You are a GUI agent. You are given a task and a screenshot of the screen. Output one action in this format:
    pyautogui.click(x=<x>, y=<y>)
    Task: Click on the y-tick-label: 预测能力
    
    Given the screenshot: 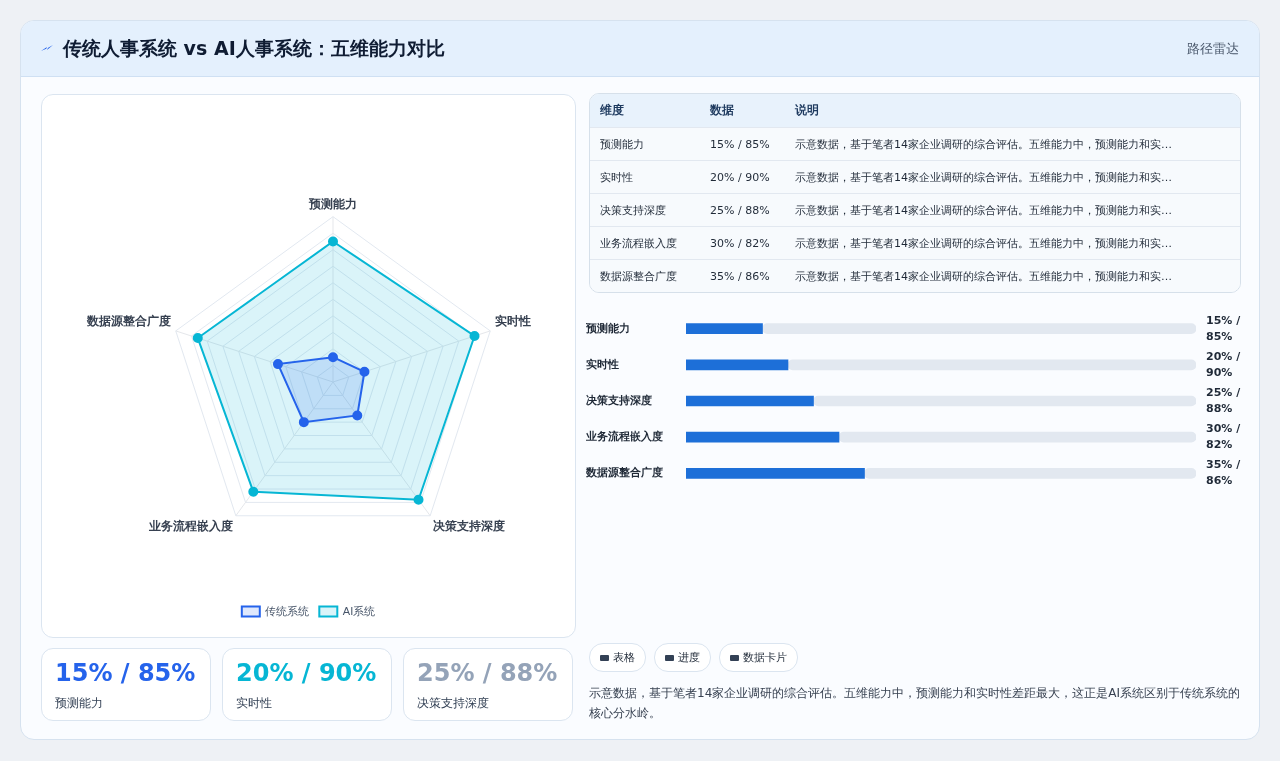 What is the action you would take?
    pyautogui.click(x=607, y=328)
    